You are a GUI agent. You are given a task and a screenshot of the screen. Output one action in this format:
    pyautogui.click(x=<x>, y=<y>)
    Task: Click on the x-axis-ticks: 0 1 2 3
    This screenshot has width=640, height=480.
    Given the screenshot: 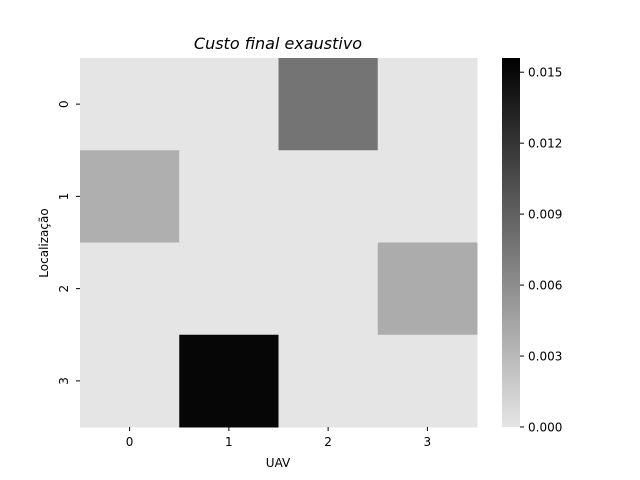 What is the action you would take?
    pyautogui.click(x=278, y=438)
    